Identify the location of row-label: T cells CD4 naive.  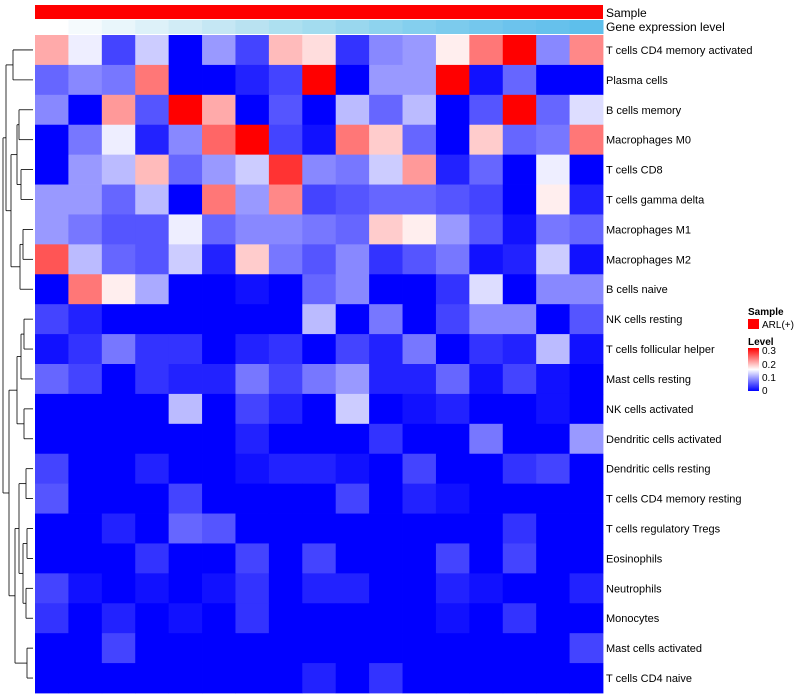
(649, 679).